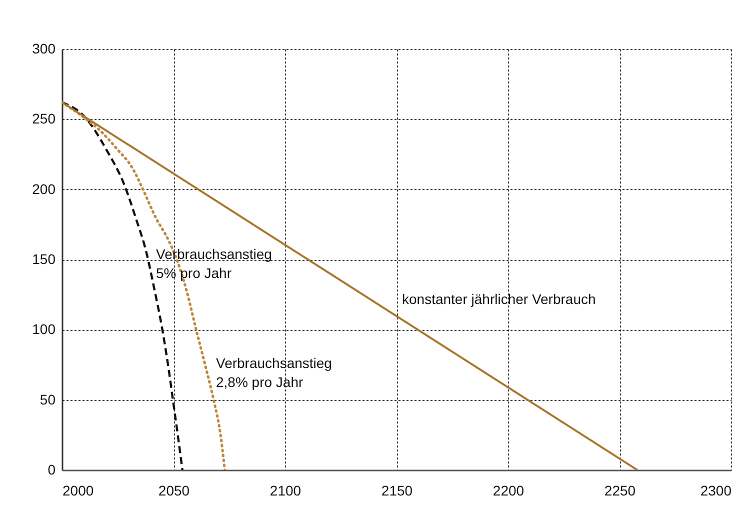  What do you see at coordinates (52, 470) in the screenshot?
I see `y-tick-label: 0` at bounding box center [52, 470].